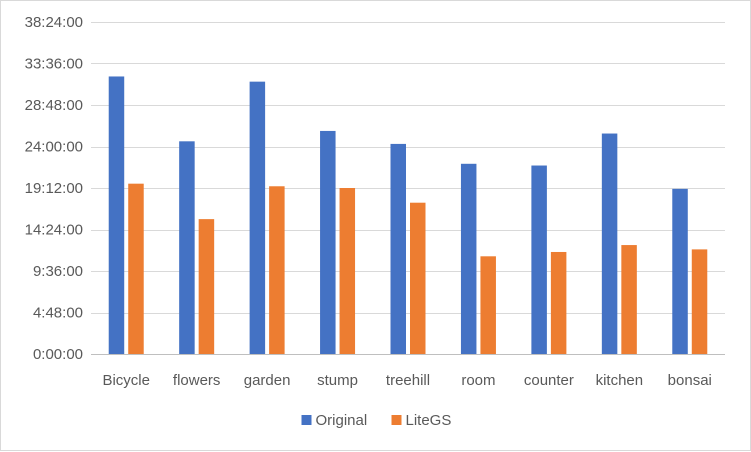 The image size is (751, 452). I want to click on bar-original-bicycle, so click(116, 215).